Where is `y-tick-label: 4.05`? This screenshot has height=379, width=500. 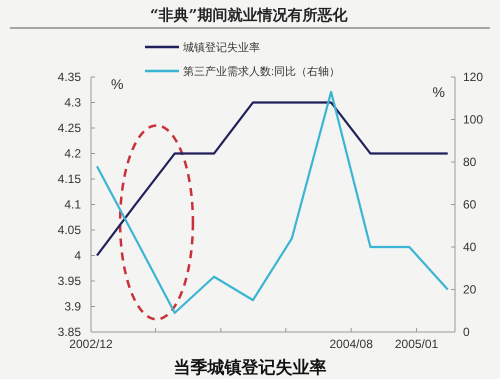 y-tick-label: 4.05 is located at coordinates (70, 230).